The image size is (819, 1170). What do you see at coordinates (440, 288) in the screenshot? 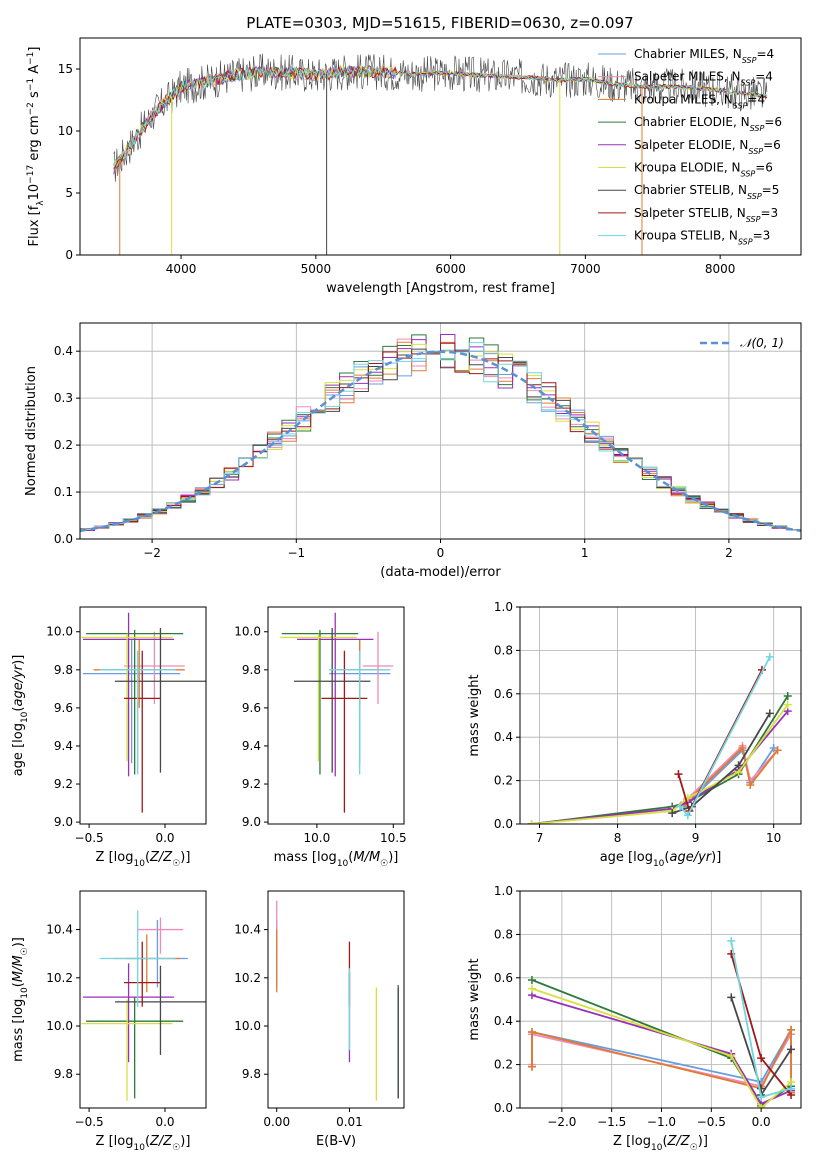
I see `x-axis-label: wavelength [Angstrom, rest frame]` at bounding box center [440, 288].